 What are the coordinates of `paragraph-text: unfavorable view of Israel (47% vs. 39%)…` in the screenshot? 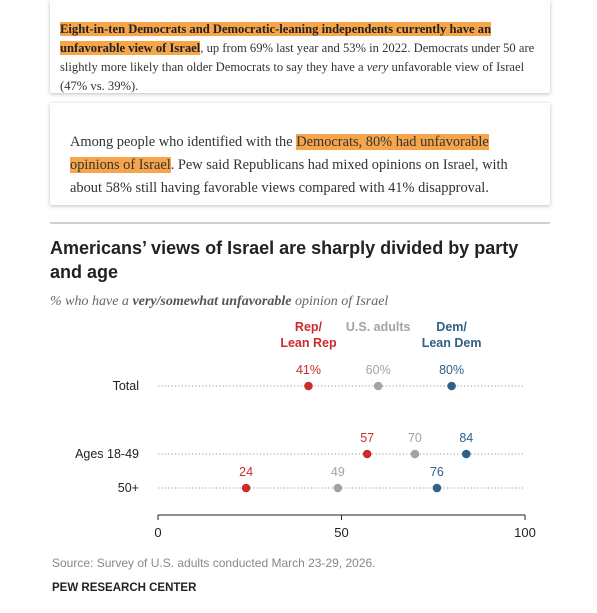 It's located at (292, 76).